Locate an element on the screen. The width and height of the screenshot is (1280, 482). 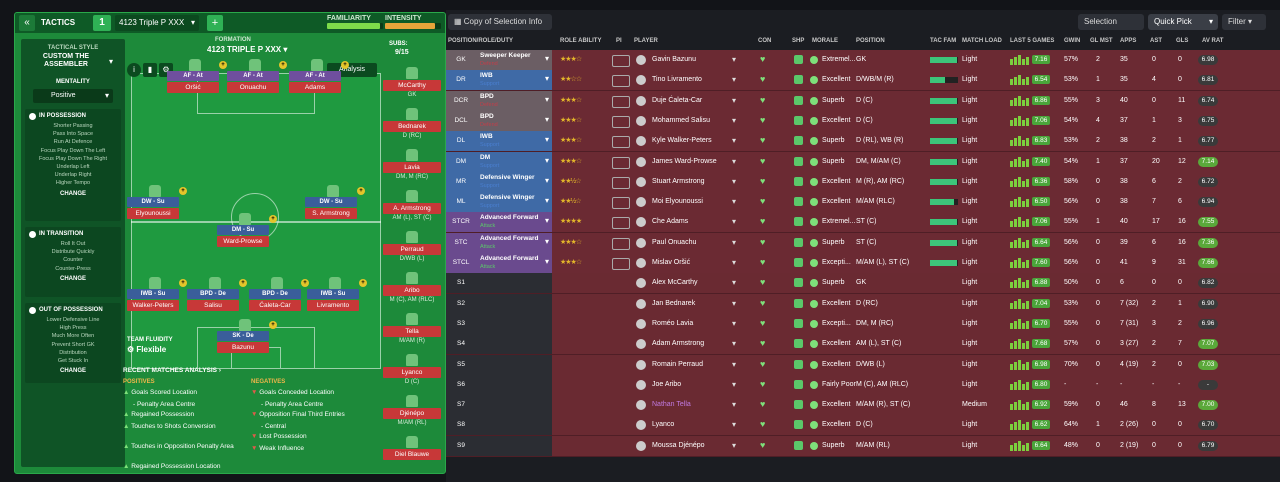
player-name: Joe Aribo is located at coordinates (667, 384).